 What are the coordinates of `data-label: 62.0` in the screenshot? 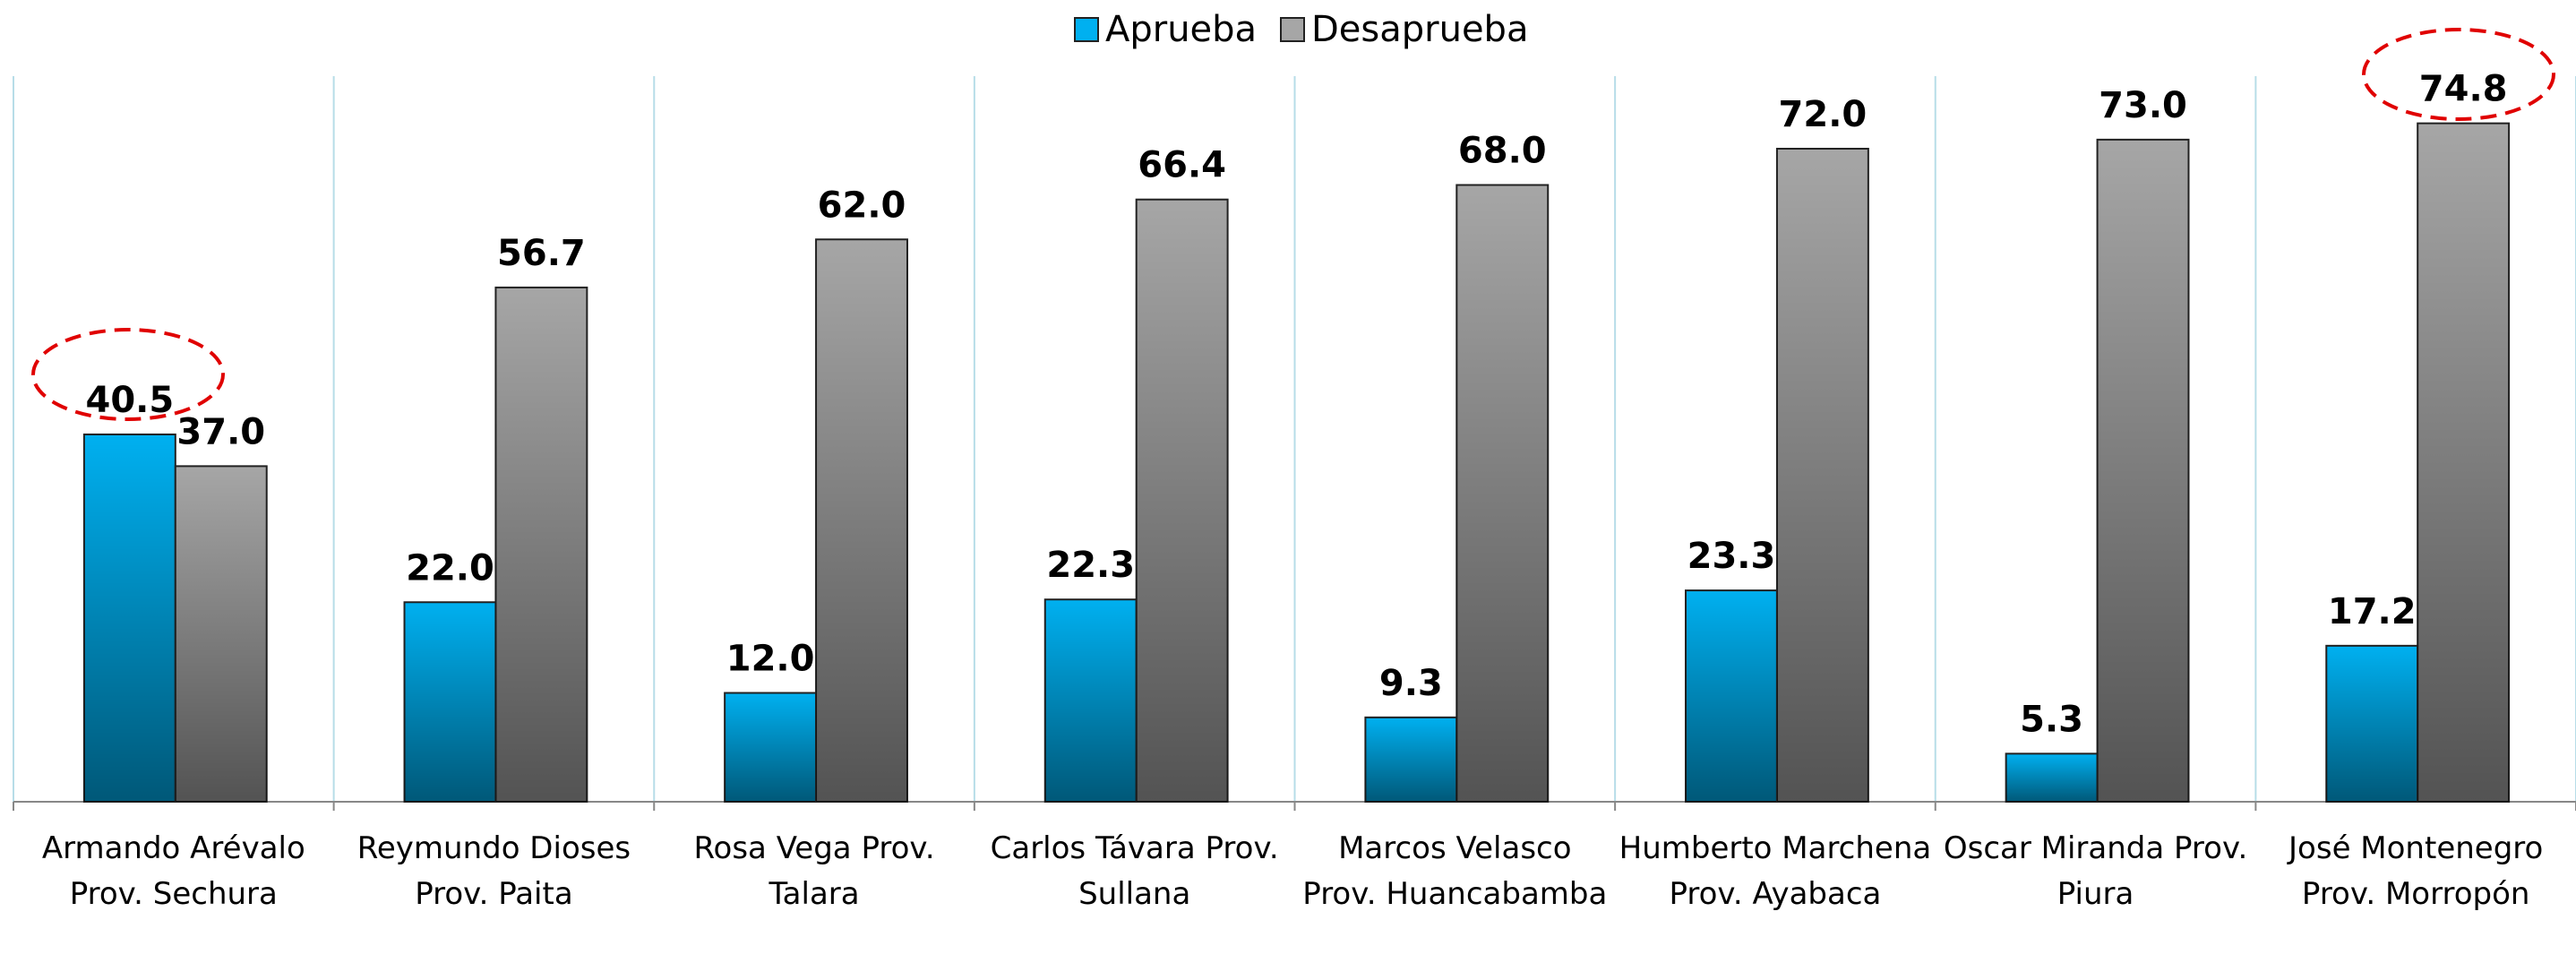 It's located at (862, 206).